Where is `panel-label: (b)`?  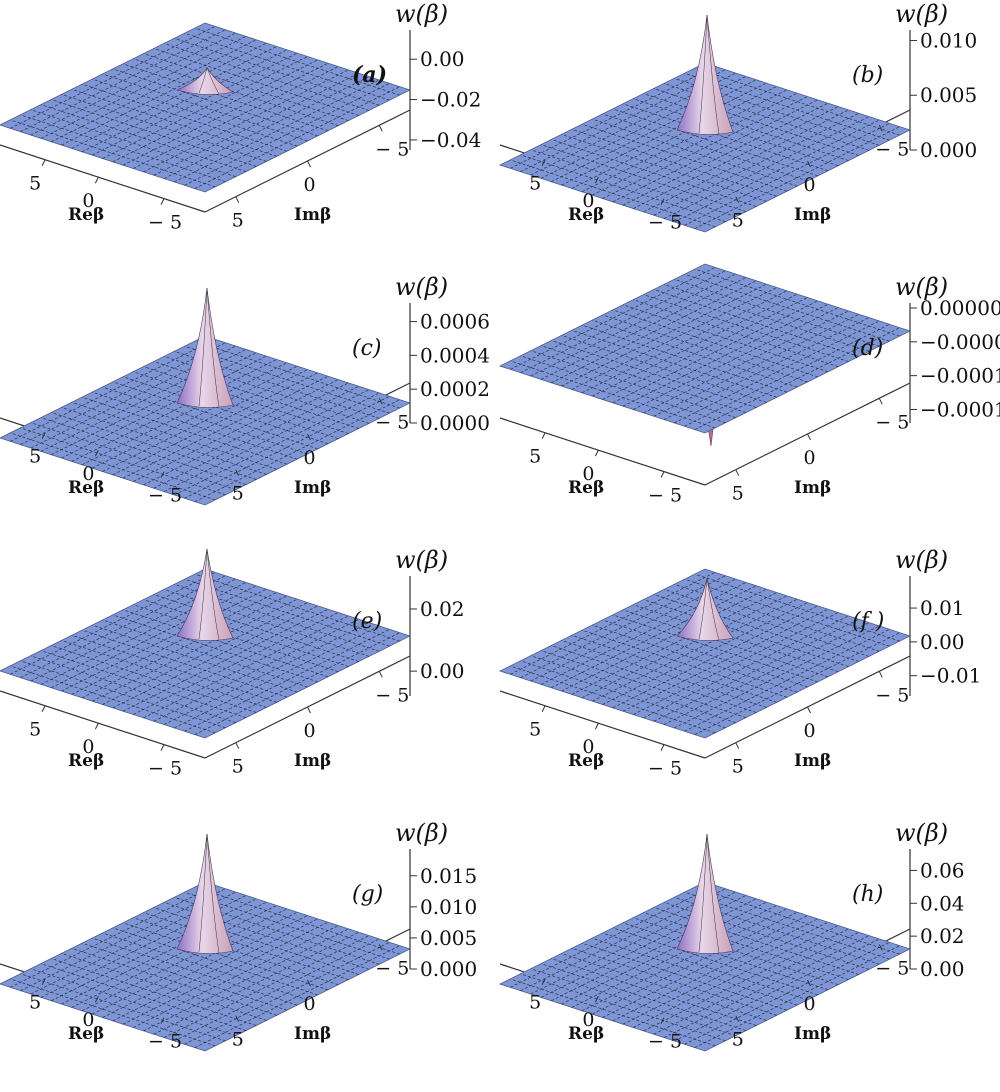 panel-label: (b) is located at coordinates (867, 75).